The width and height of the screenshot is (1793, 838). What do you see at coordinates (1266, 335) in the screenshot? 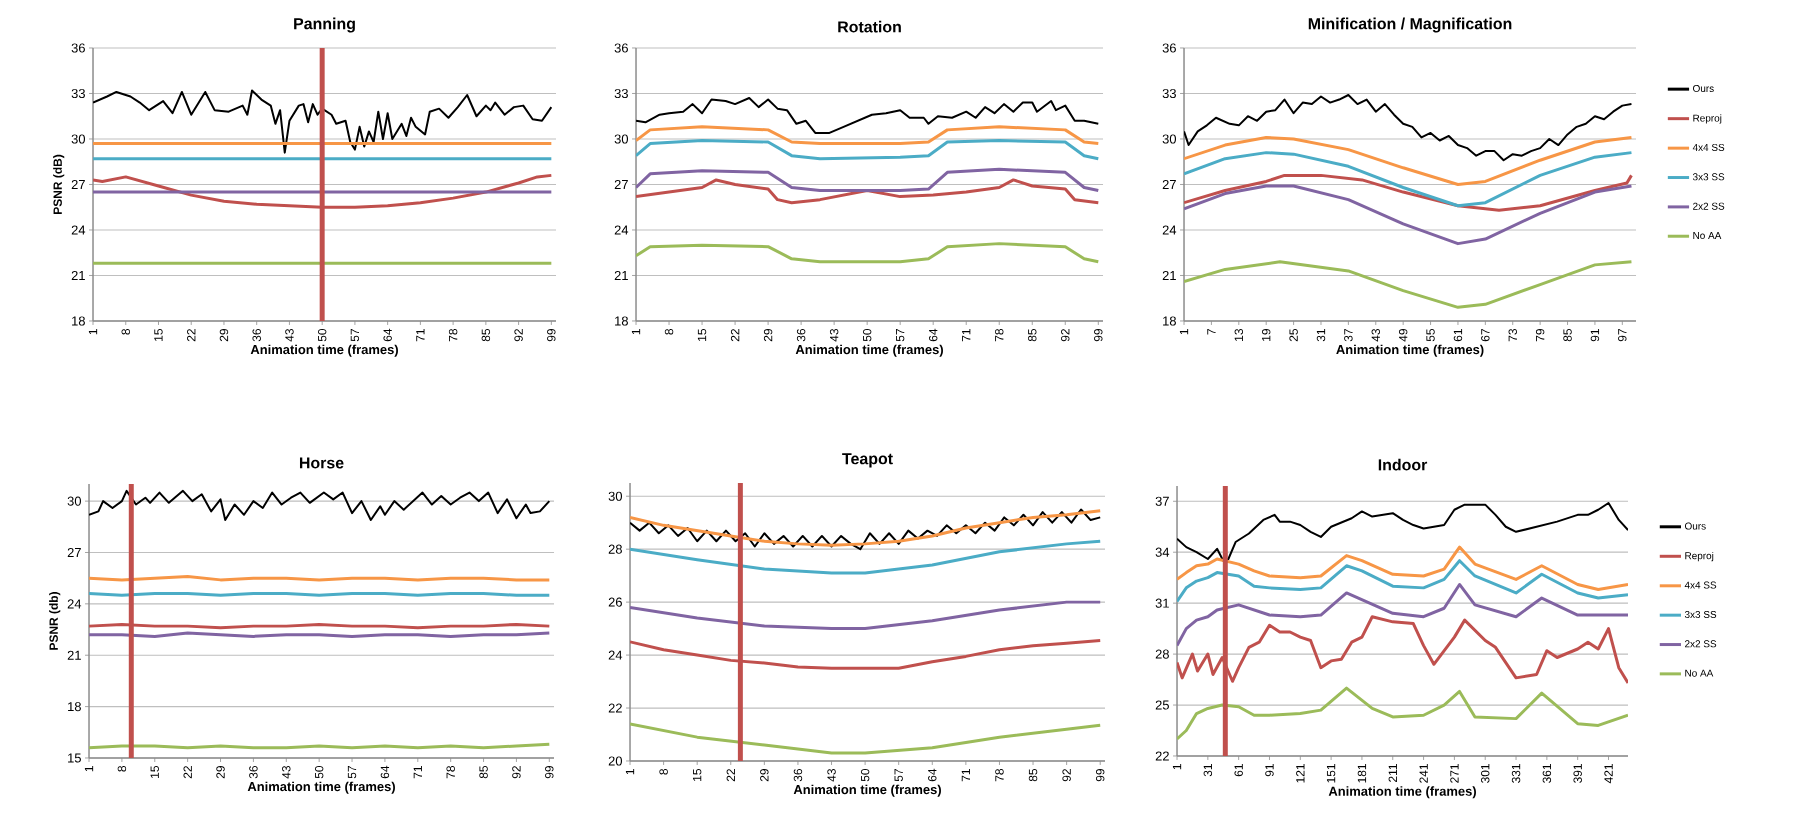
I see `x-tick-label: 19` at bounding box center [1266, 335].